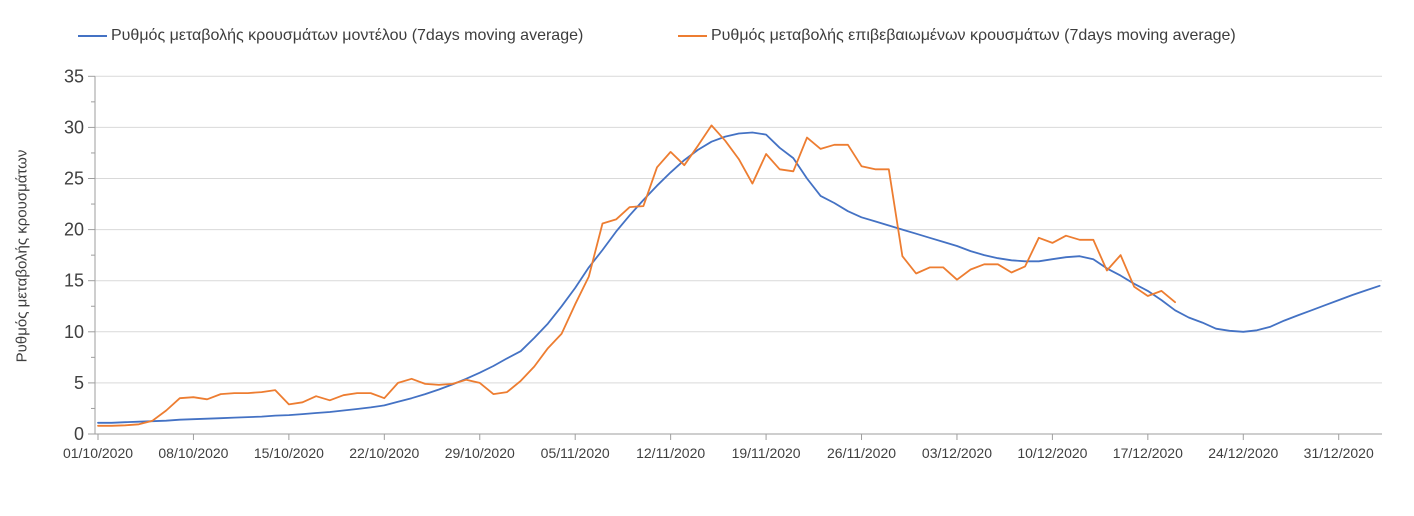 This screenshot has width=1414, height=516. What do you see at coordinates (1052, 453) in the screenshot?
I see `x-tick-label: 10/12/2020` at bounding box center [1052, 453].